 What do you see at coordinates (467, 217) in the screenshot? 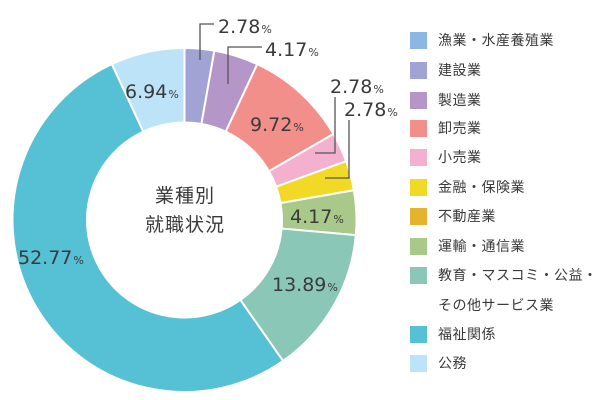
I see `legend-label: 不動産業` at bounding box center [467, 217].